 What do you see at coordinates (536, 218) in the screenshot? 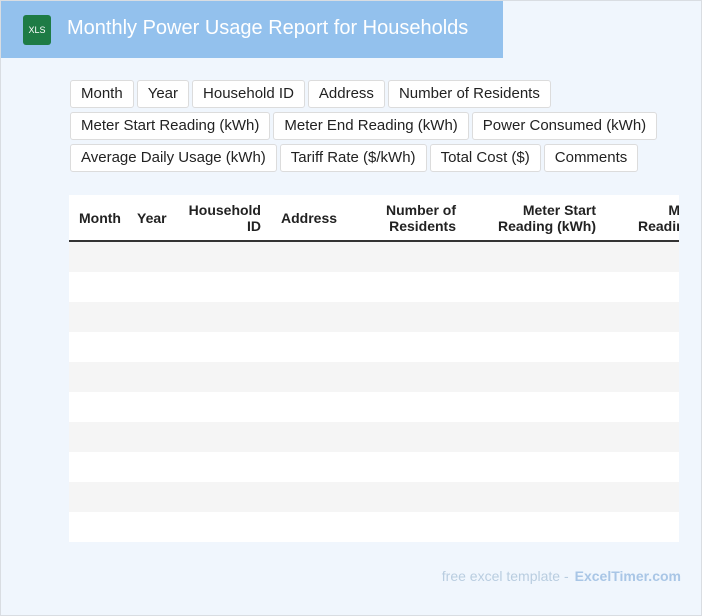
I see `column-header: Meter Start Reading (kWh)` at bounding box center [536, 218].